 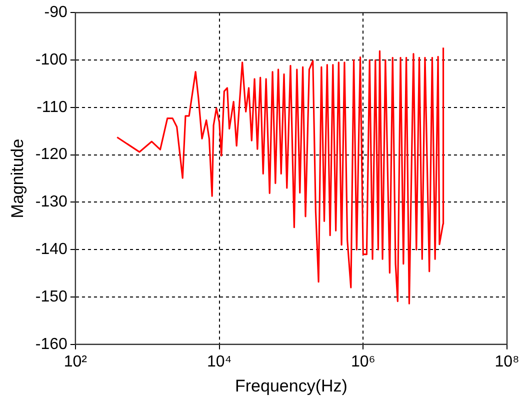 What do you see at coordinates (51, 59) in the screenshot?
I see `y-tick-label: -100` at bounding box center [51, 59].